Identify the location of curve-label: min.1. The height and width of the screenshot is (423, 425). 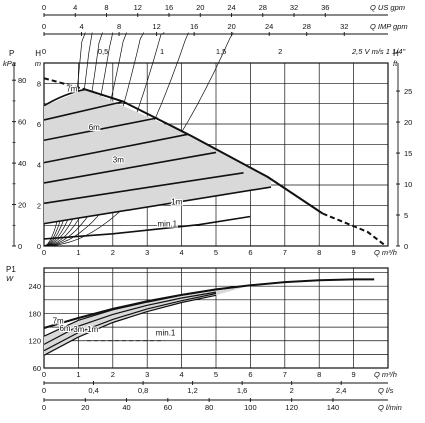
(168, 224).